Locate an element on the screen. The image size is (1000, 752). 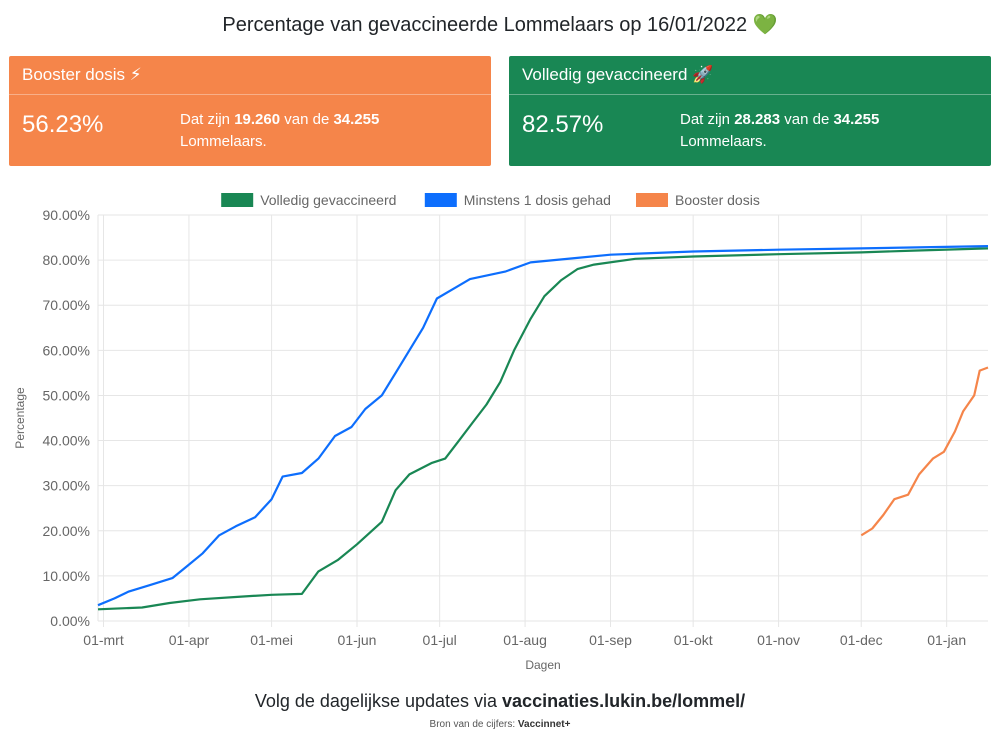
x-tick-label: 01-mei is located at coordinates (271, 640).